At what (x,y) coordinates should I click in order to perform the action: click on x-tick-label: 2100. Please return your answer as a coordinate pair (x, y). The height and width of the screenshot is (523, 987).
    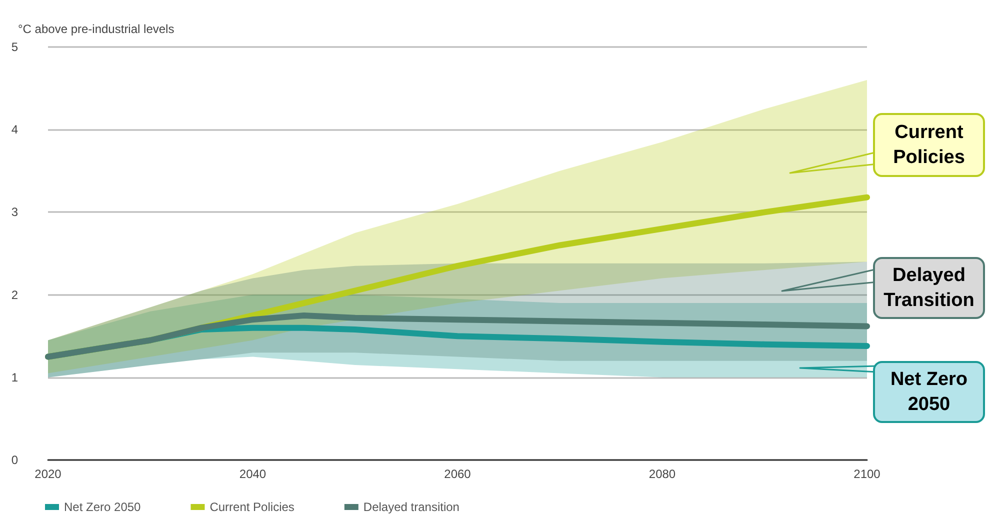
    Looking at the image, I should click on (867, 474).